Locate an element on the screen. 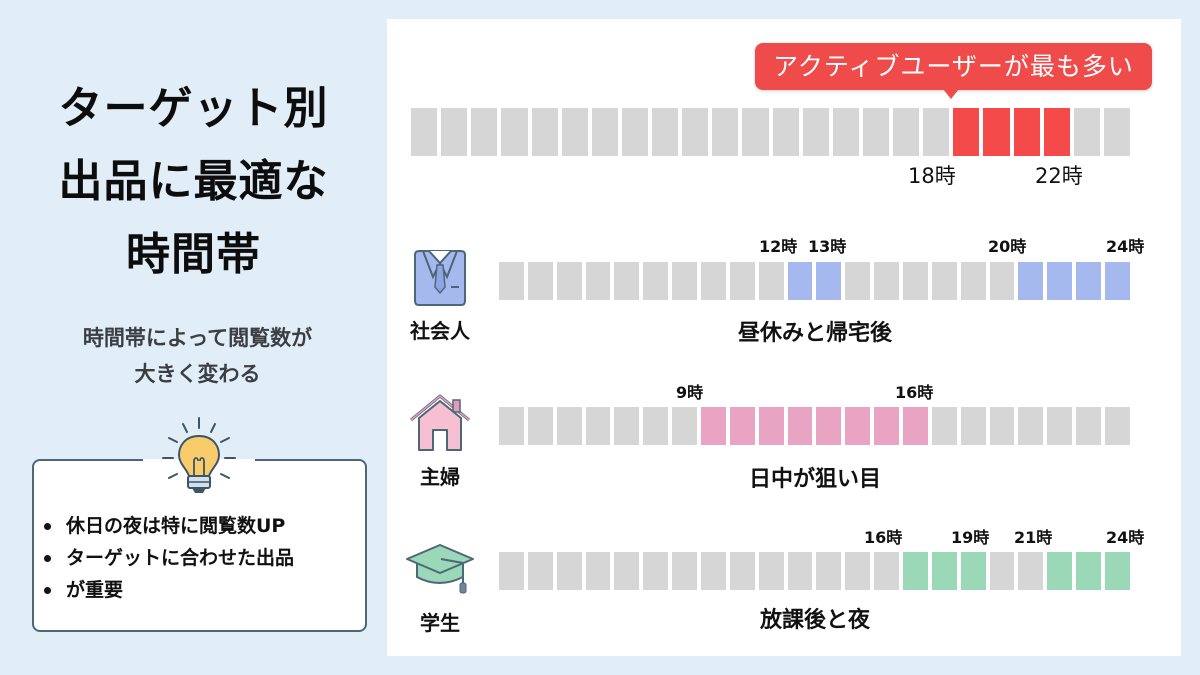  title-line-1: ターゲット別 is located at coordinates (193, 108).